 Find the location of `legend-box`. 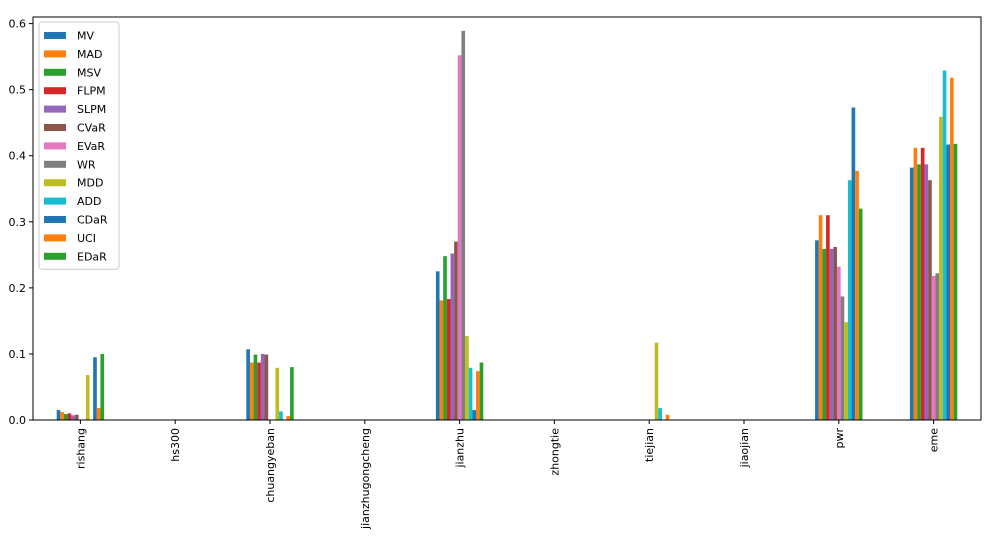

legend-box is located at coordinates (79, 145).